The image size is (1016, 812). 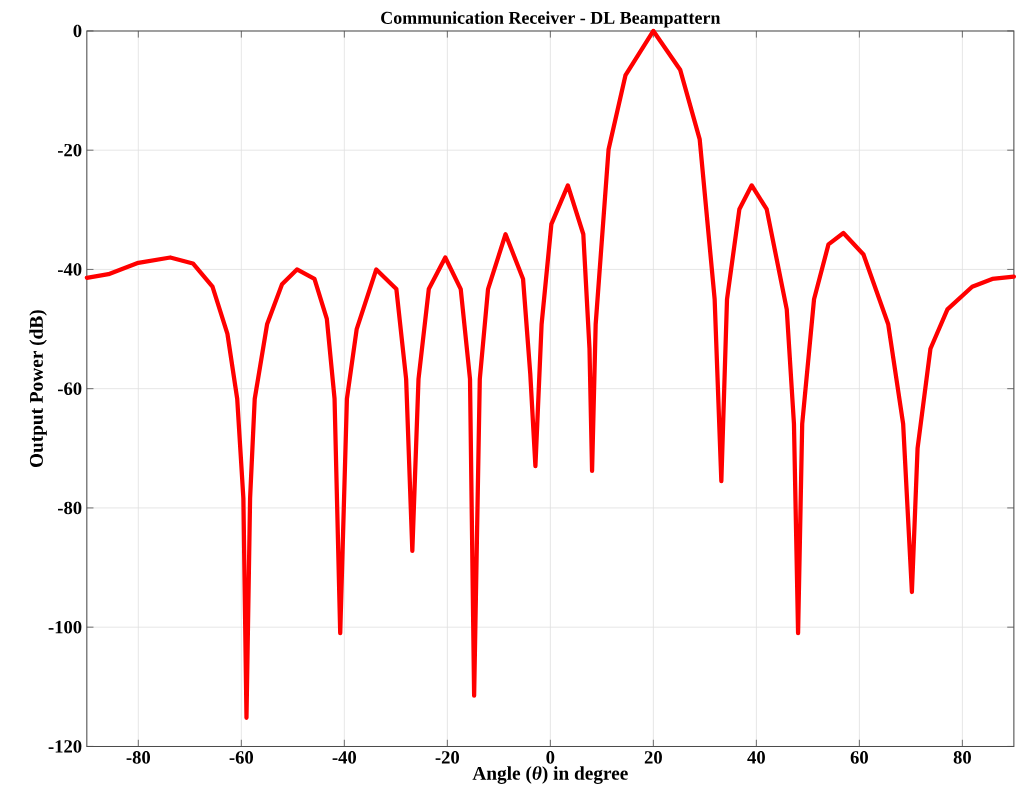 What do you see at coordinates (65, 746) in the screenshot?
I see `y-tick-label: -120` at bounding box center [65, 746].